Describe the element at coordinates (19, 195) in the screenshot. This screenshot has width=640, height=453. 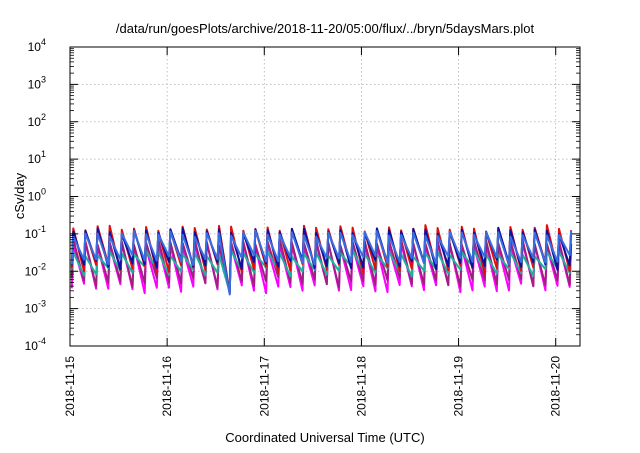
I see `y-axis-label: cSv/day` at that location.